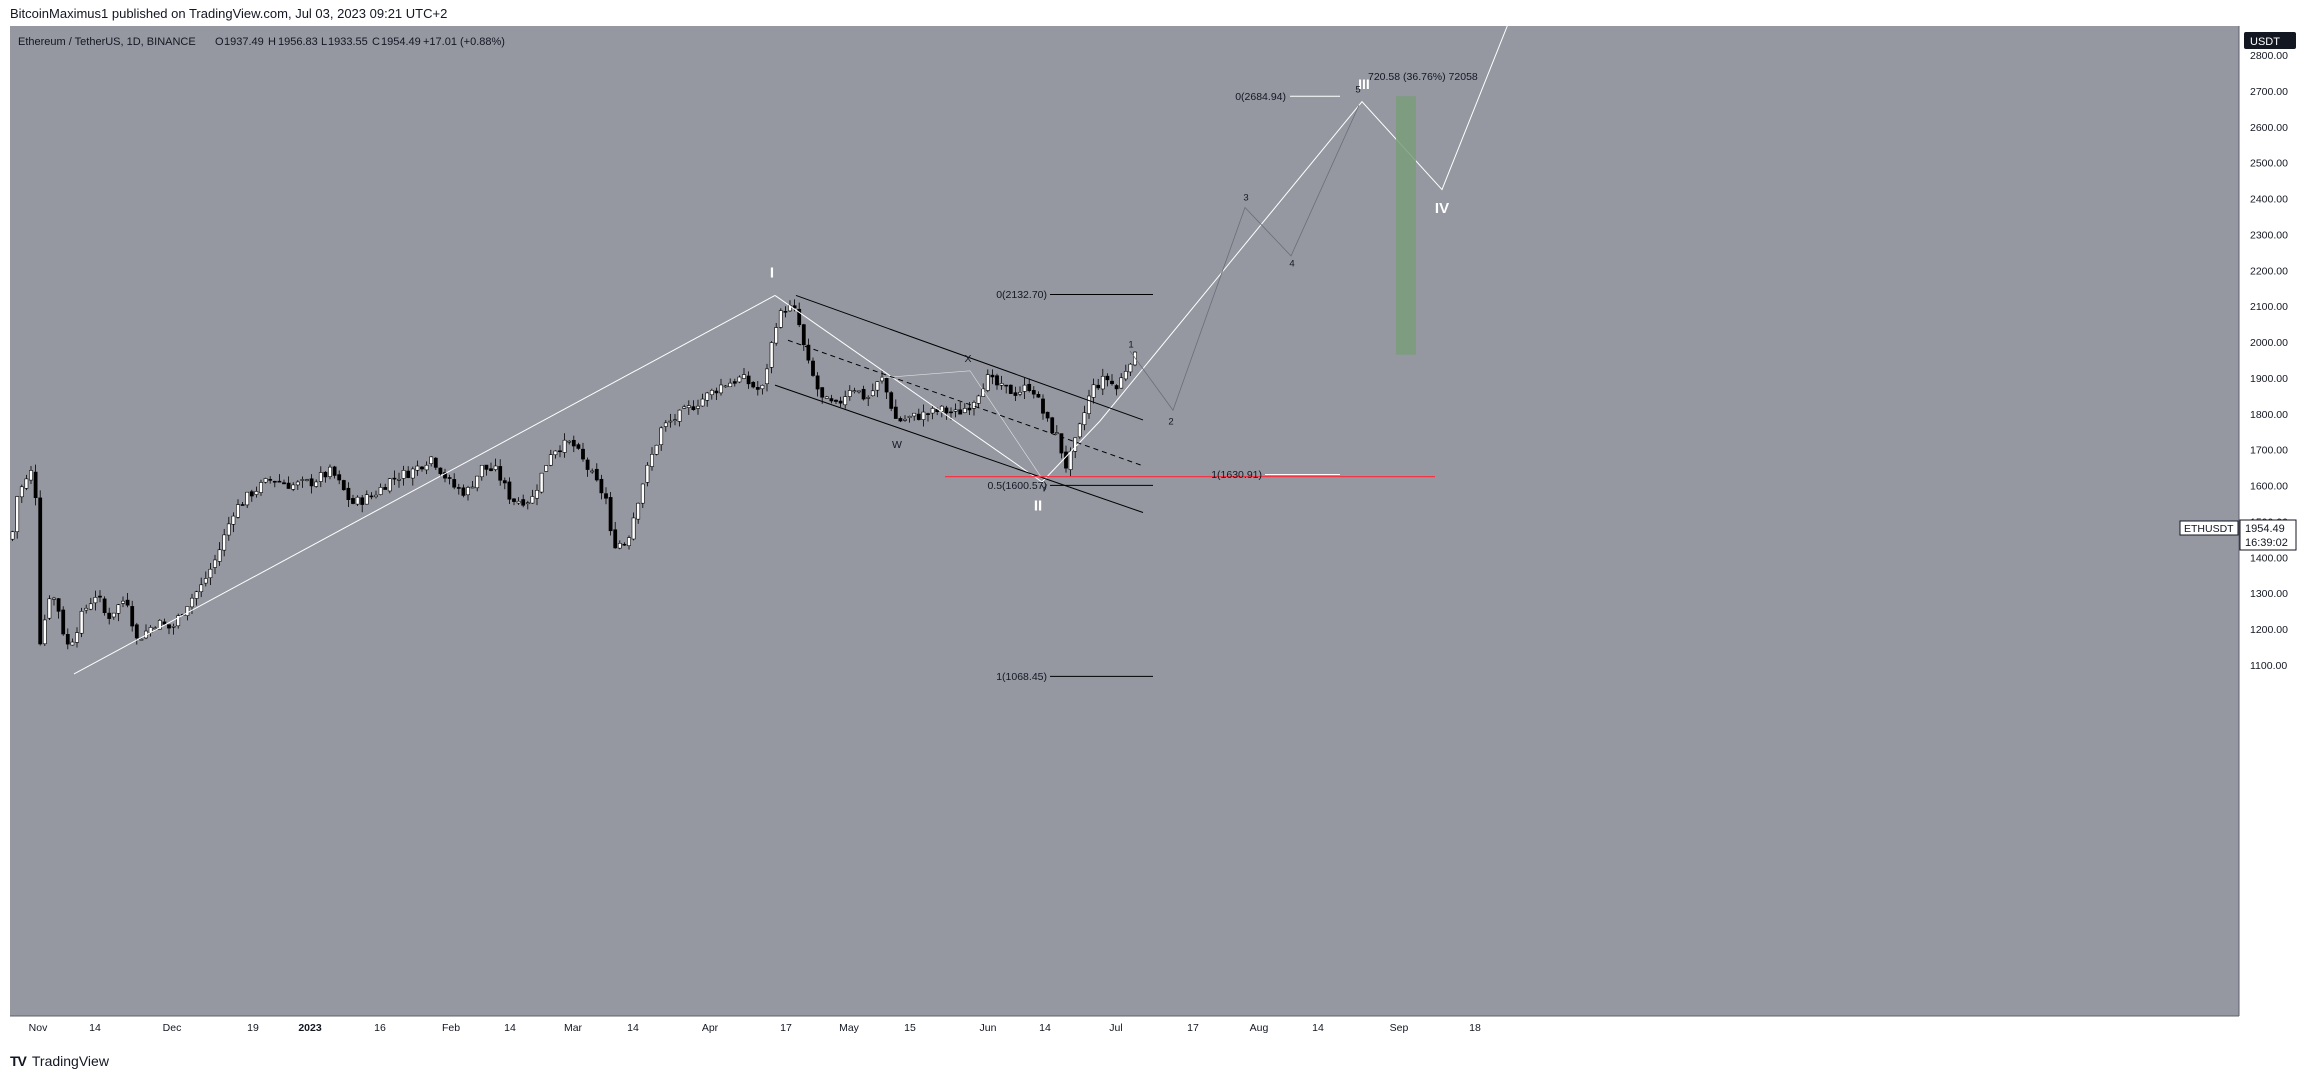  I want to click on time-tick-label: Dec, so click(172, 1028).